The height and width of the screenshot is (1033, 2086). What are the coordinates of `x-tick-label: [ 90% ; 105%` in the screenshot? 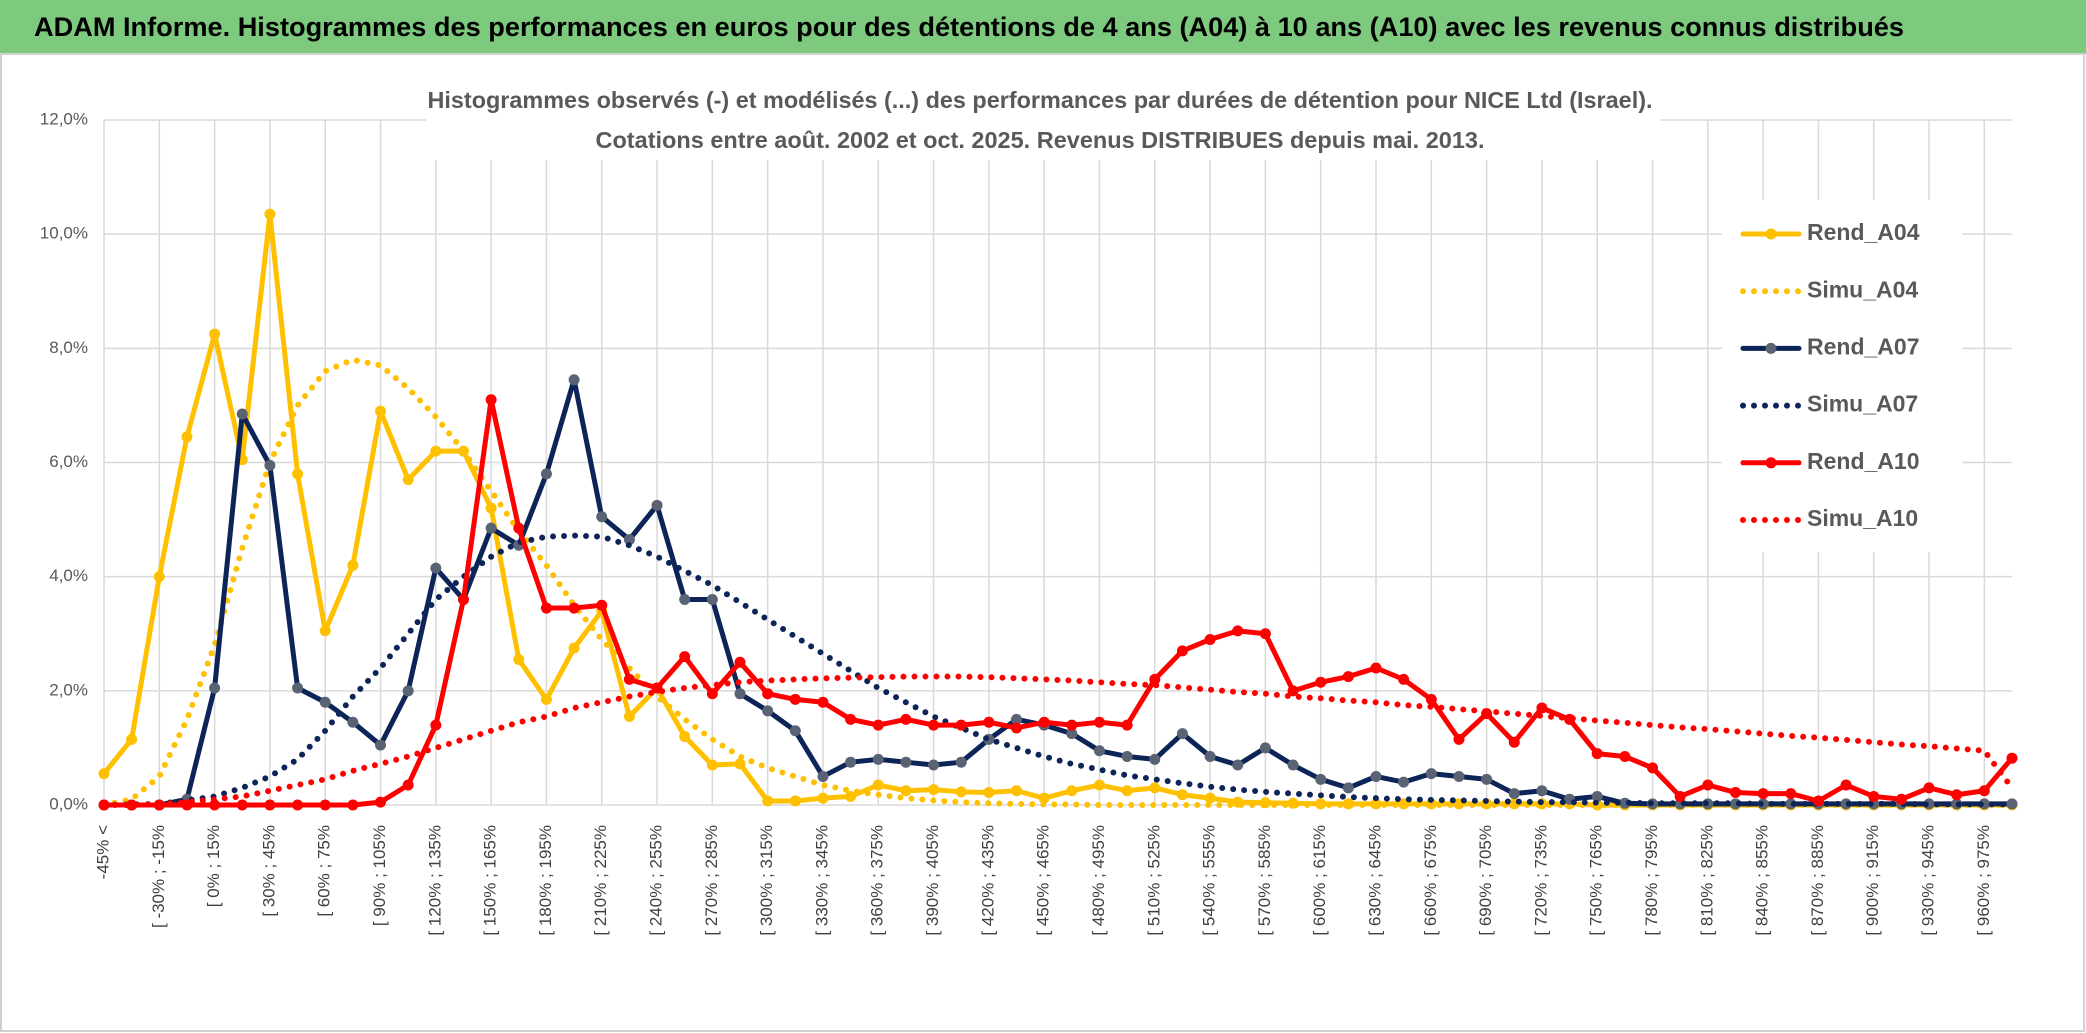 It's located at (379, 875).